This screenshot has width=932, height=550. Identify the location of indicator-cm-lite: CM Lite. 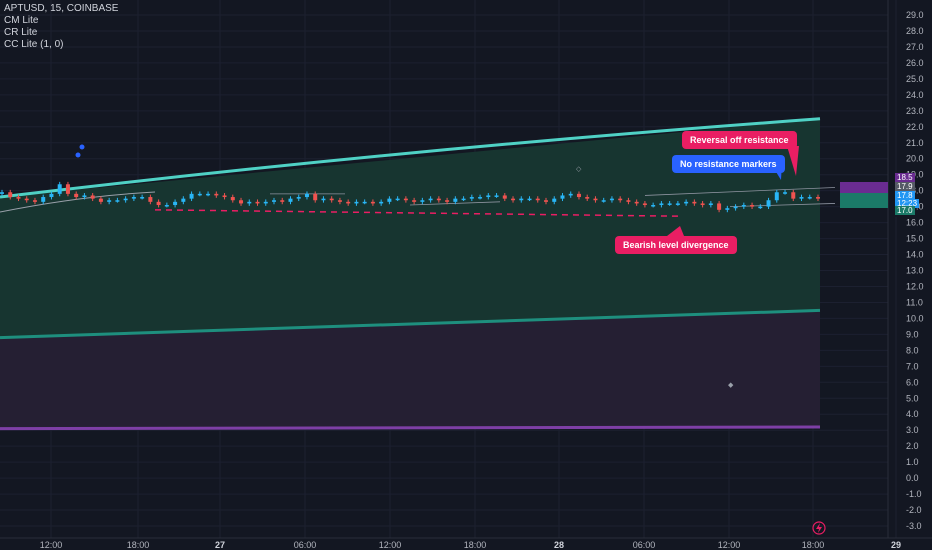
(21, 20).